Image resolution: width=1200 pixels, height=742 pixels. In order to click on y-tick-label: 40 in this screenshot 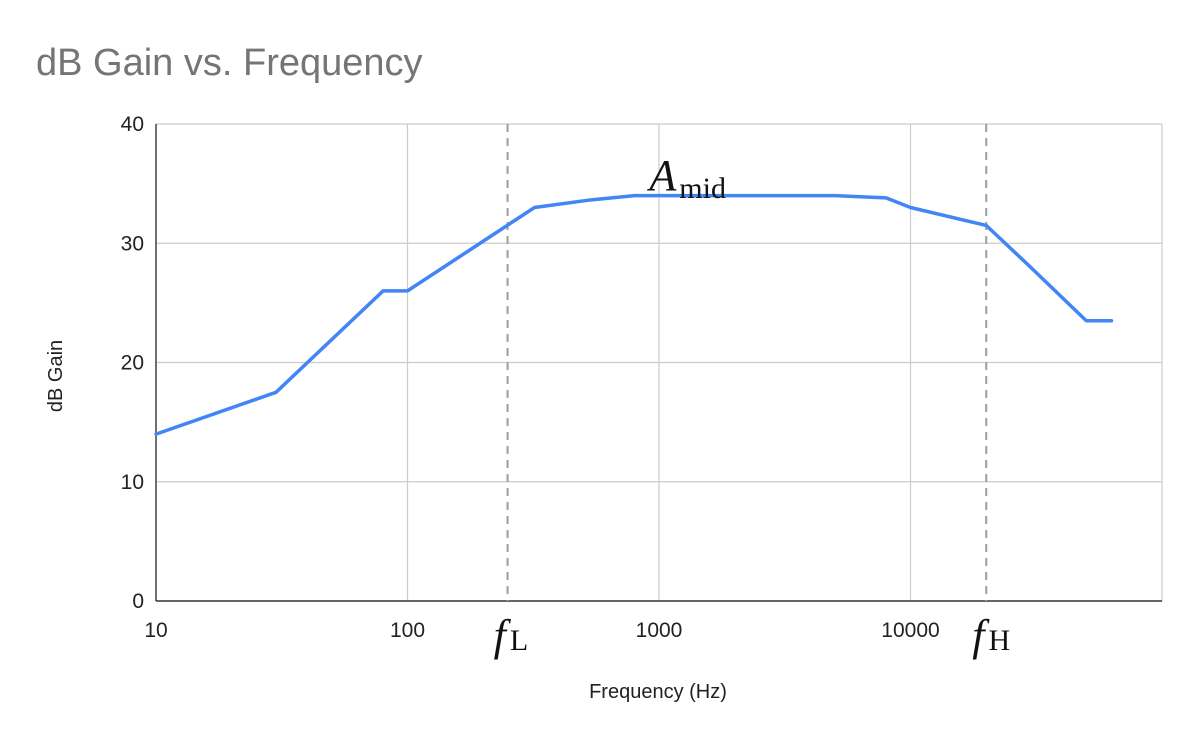, I will do `click(132, 124)`.